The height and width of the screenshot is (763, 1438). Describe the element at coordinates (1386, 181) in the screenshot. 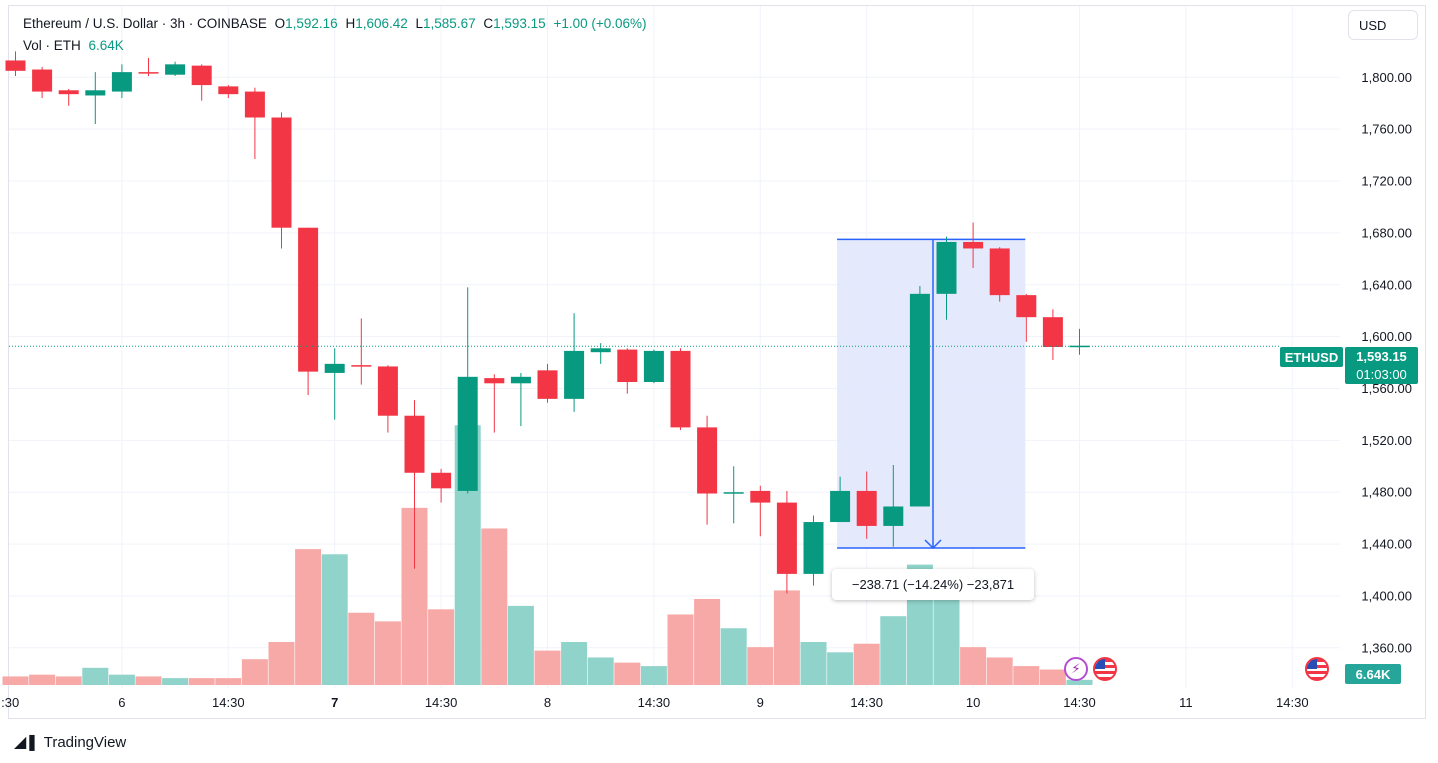

I see `price-tick-label: 1,720.00` at that location.